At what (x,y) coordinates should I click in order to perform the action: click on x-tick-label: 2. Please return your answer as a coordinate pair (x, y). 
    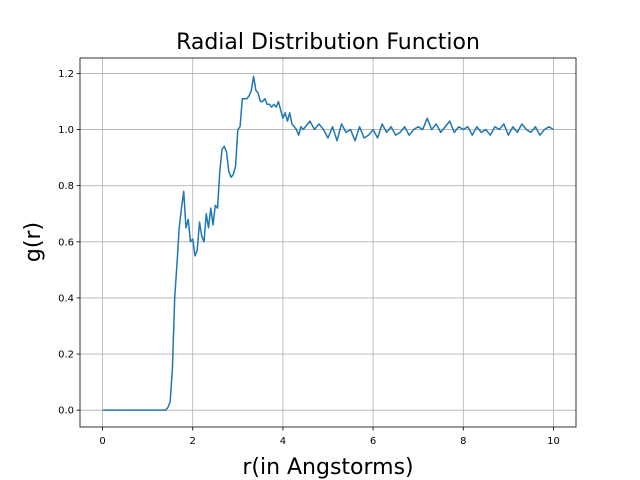
    Looking at the image, I should click on (193, 441).